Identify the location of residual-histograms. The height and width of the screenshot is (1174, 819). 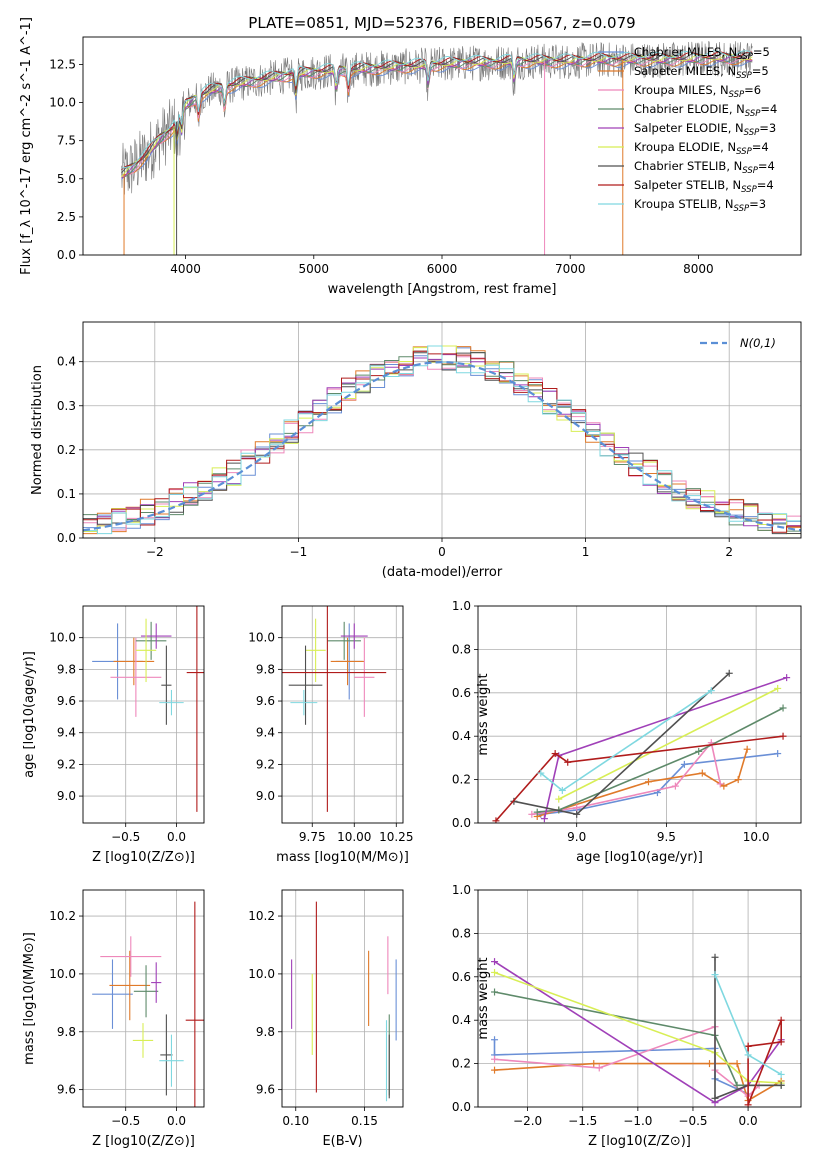
(442, 440).